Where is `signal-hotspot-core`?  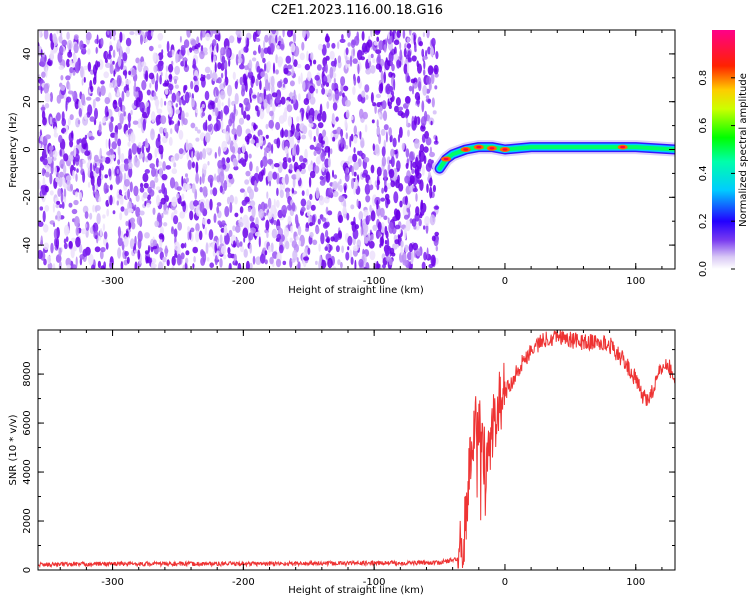 signal-hotspot-core is located at coordinates (623, 147).